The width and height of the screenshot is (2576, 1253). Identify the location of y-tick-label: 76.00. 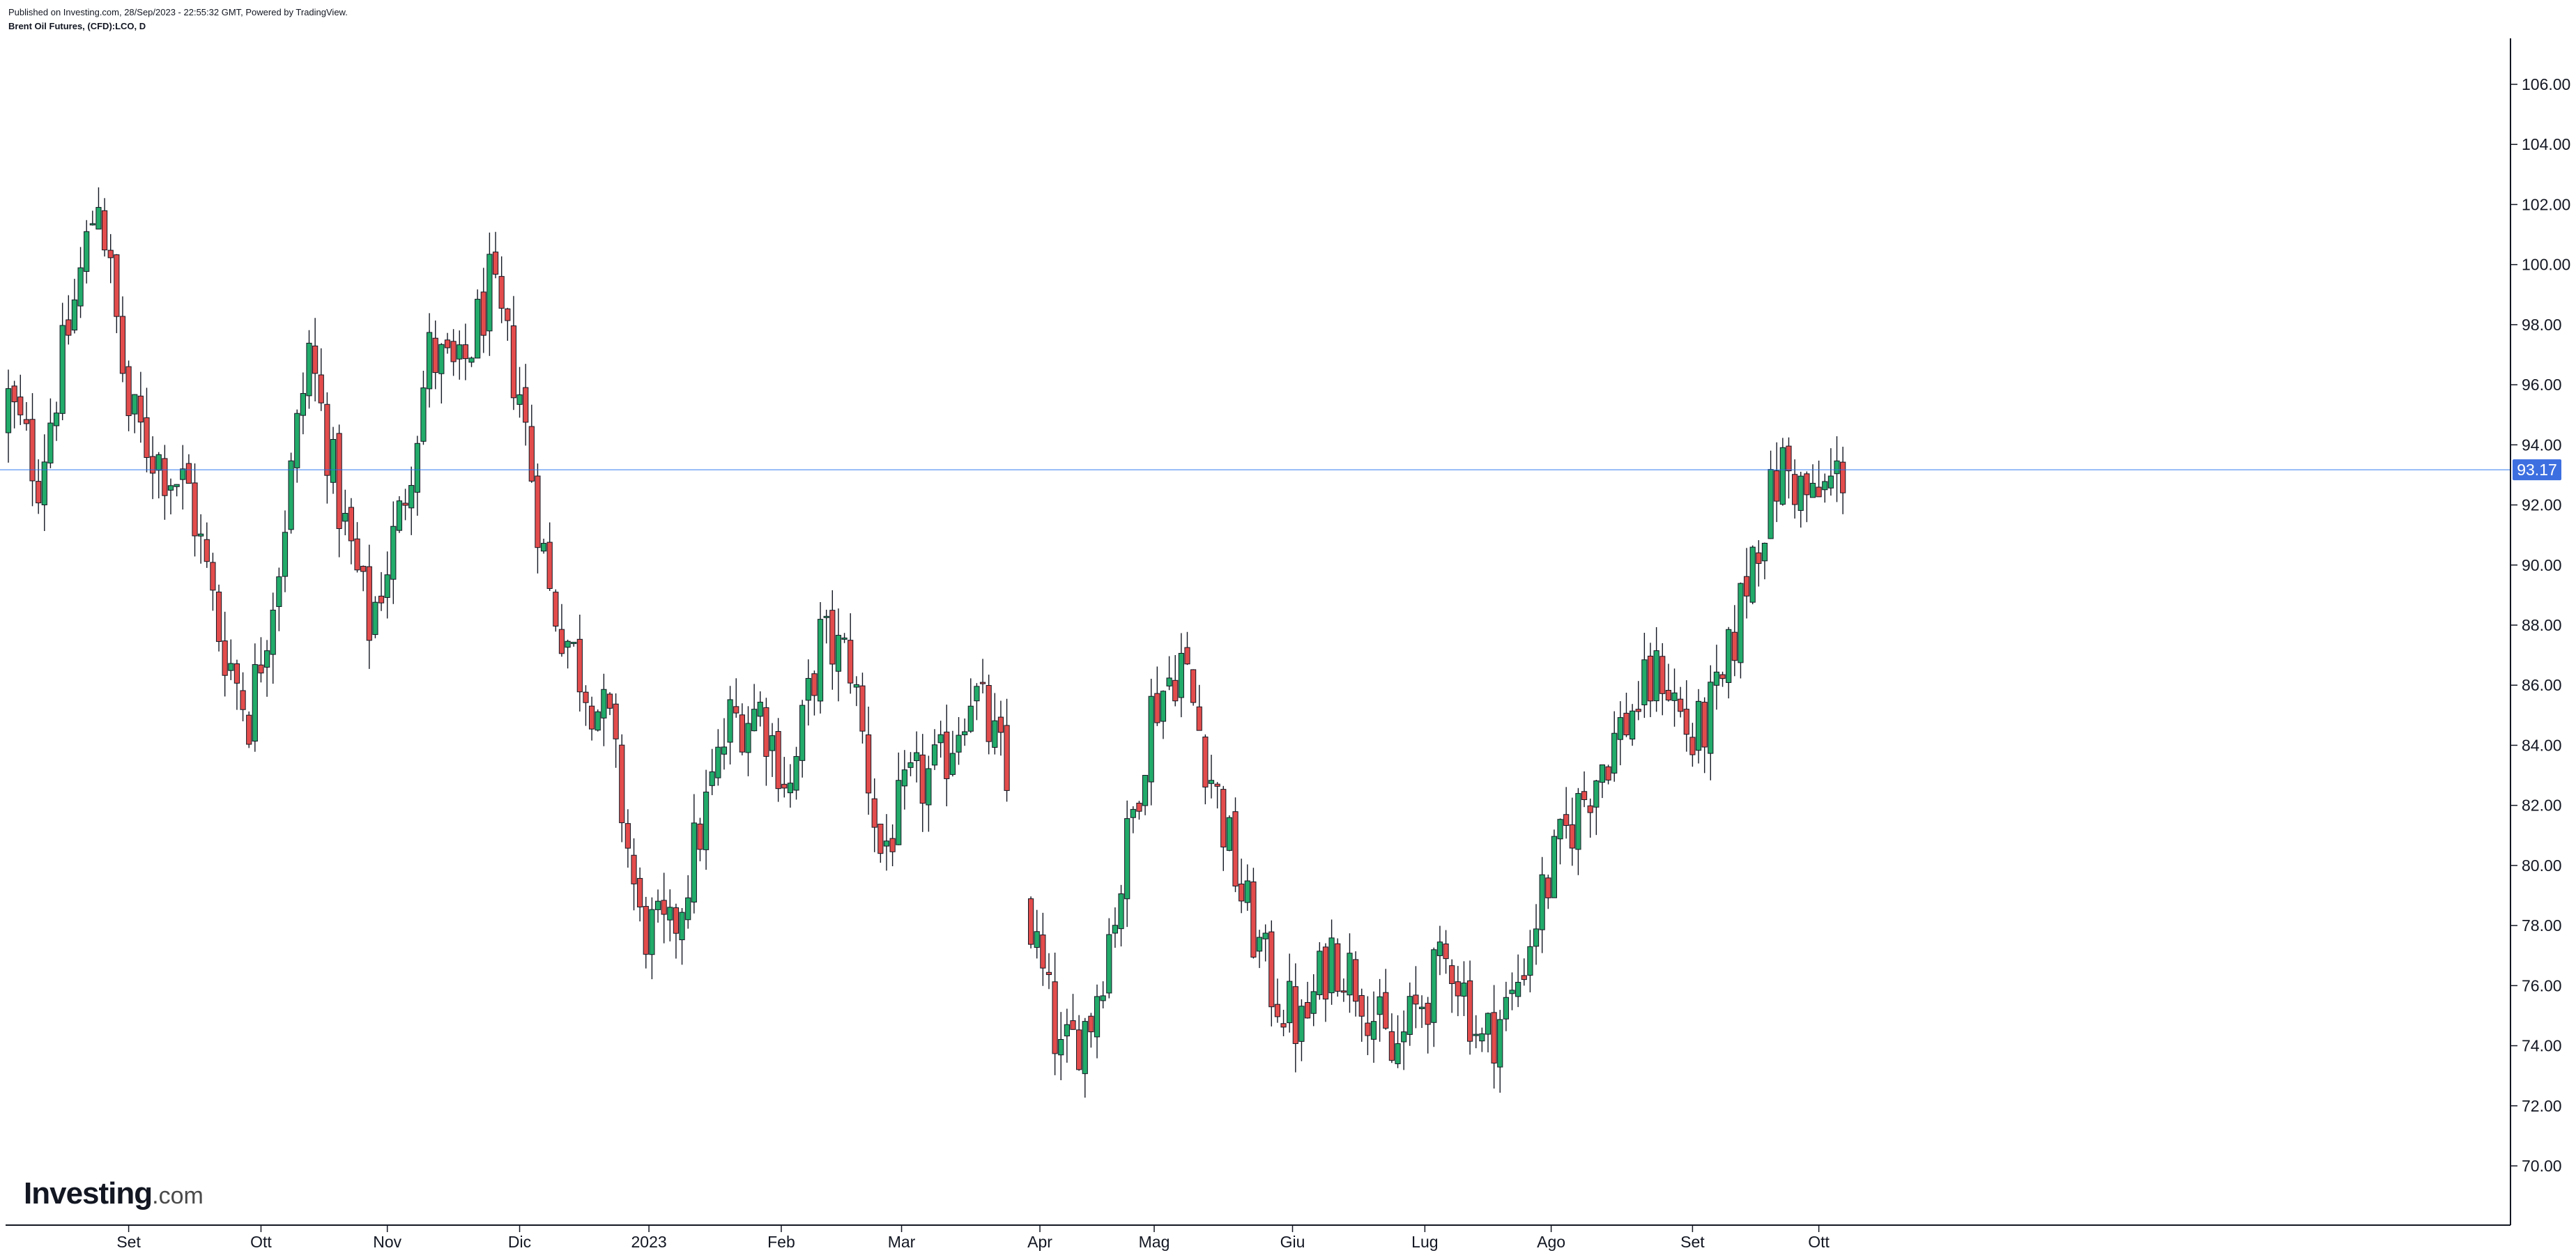
(2542, 985).